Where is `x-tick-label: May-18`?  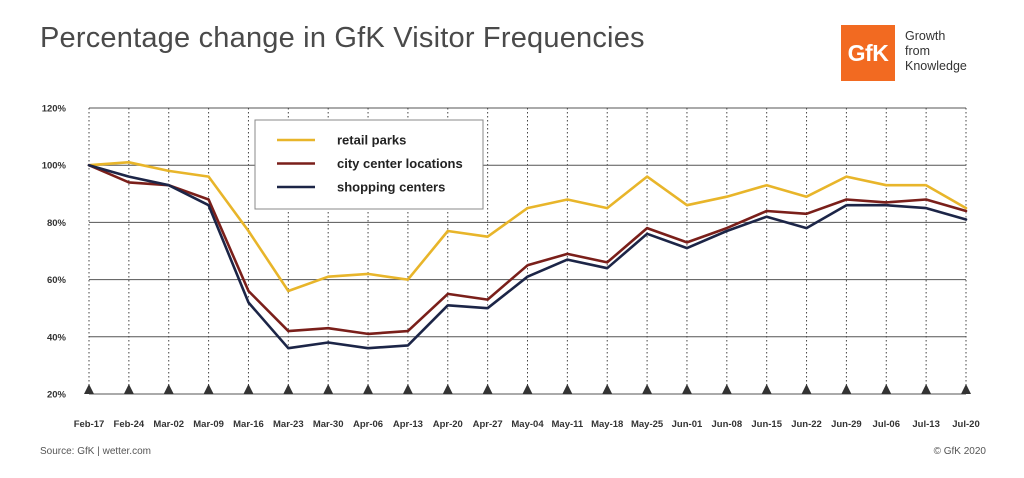 x-tick-label: May-18 is located at coordinates (607, 424).